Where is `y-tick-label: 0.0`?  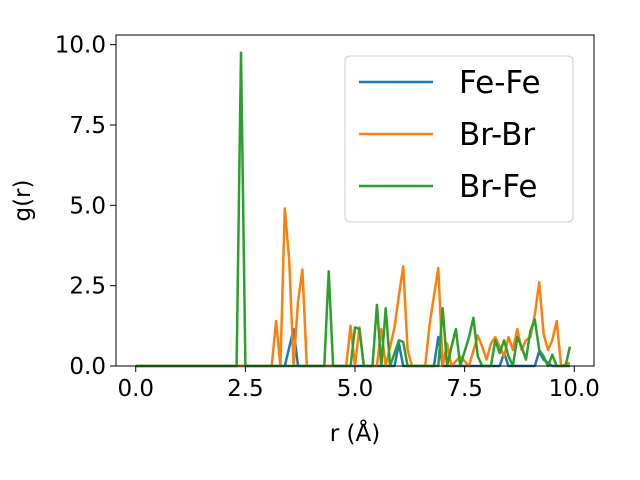
y-tick-label: 0.0 is located at coordinates (87, 367).